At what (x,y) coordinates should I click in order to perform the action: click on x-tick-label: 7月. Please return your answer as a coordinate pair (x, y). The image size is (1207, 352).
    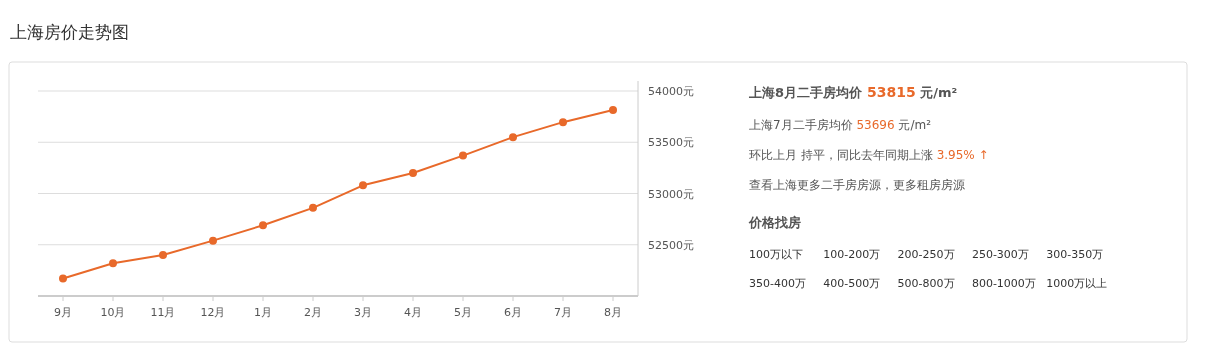
    Looking at the image, I should click on (563, 312).